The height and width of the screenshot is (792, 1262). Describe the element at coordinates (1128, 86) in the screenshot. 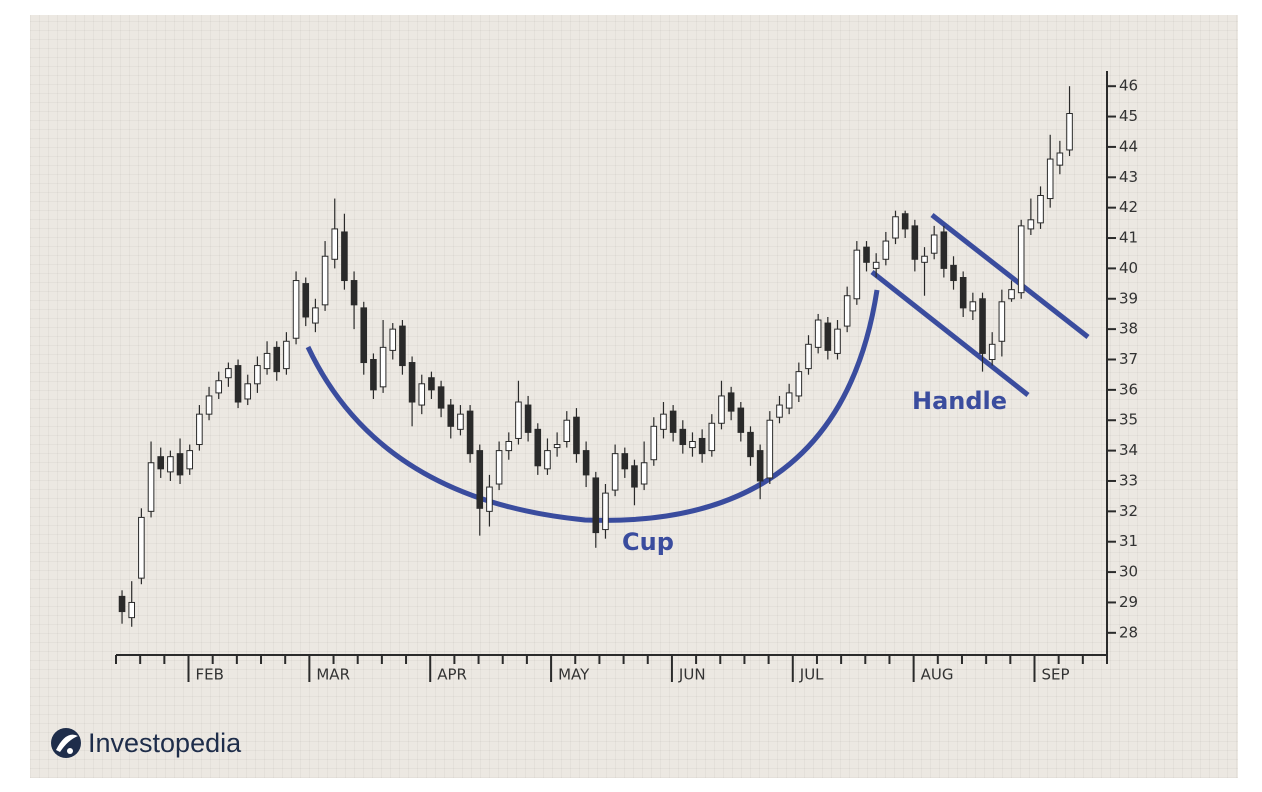

I see `y-tick-label: 46` at that location.